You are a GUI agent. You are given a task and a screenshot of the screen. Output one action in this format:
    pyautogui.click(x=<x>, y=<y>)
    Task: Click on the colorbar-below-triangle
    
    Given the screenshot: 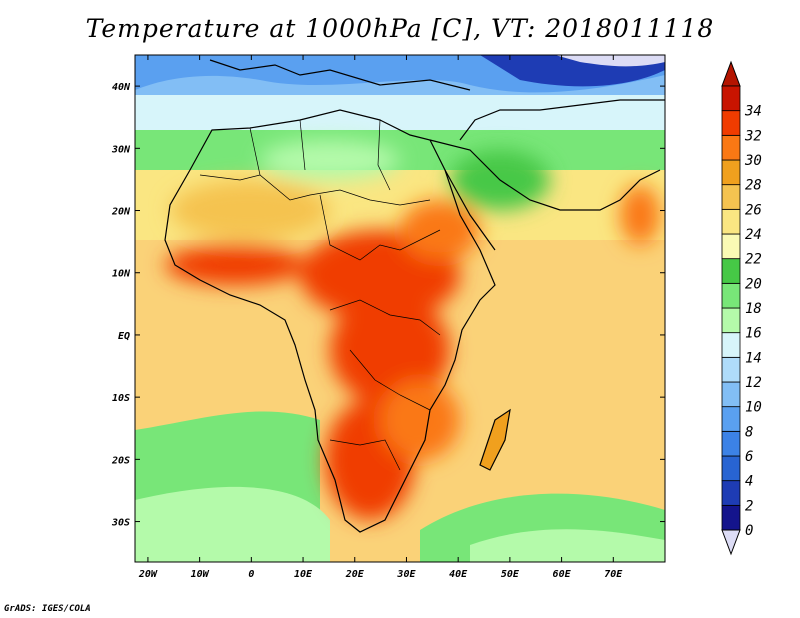 What is the action you would take?
    pyautogui.click(x=731, y=542)
    